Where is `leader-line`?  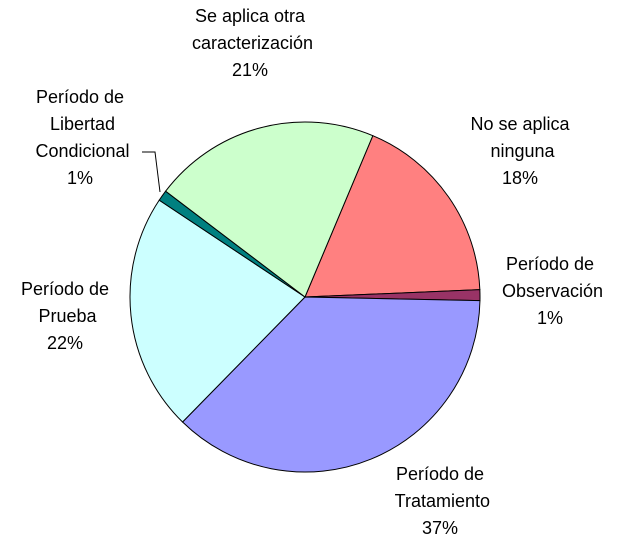 leader-line is located at coordinates (151, 172).